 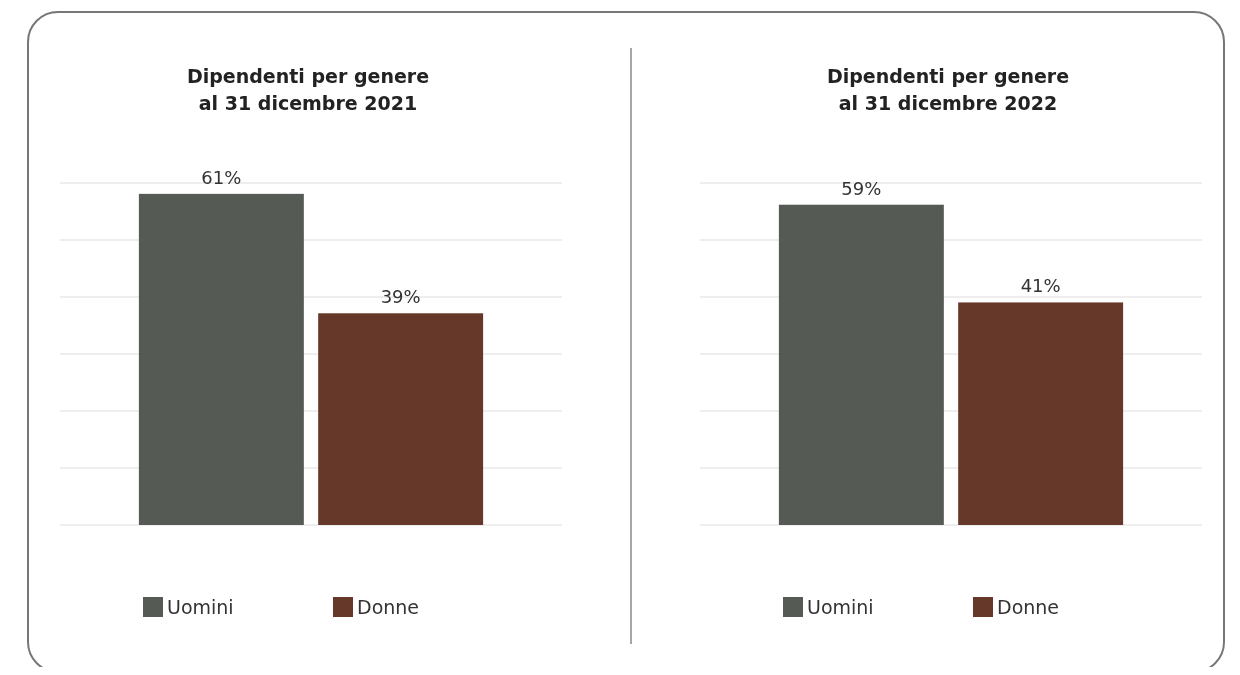 What do you see at coordinates (221, 177) in the screenshot?
I see `data-label: 61%` at bounding box center [221, 177].